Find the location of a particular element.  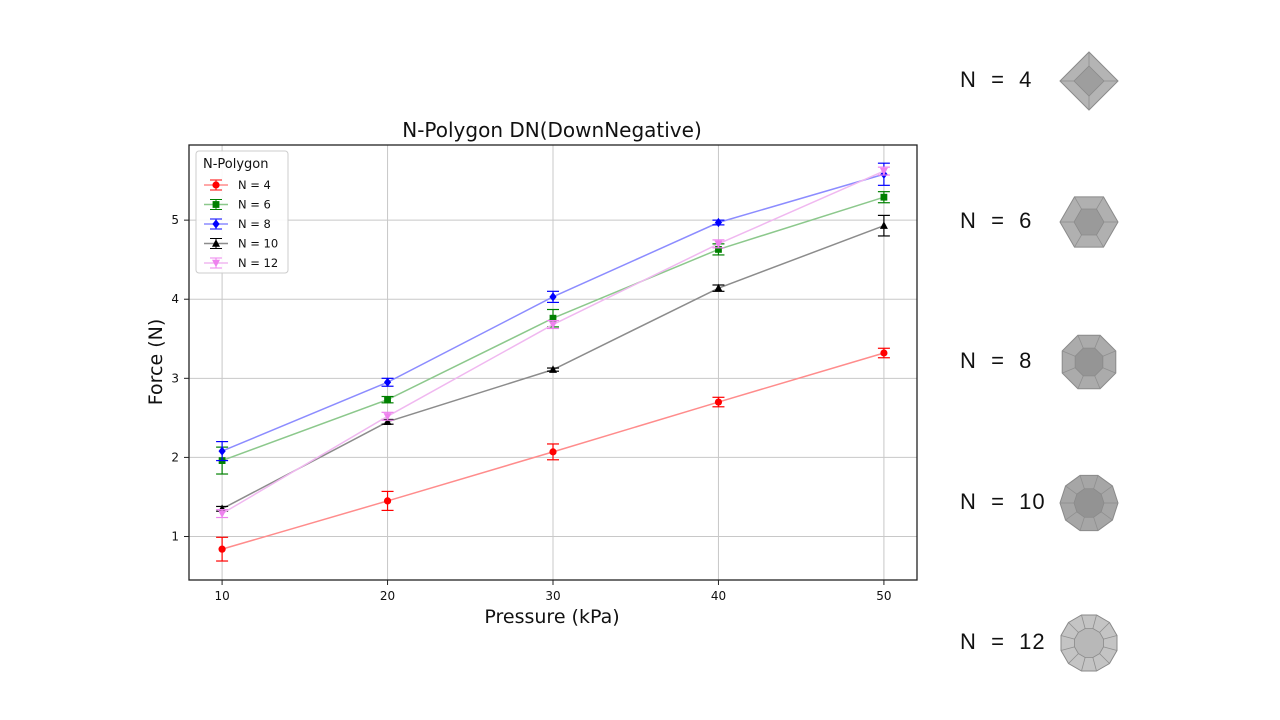

y-tick-label: 3 is located at coordinates (175, 378).